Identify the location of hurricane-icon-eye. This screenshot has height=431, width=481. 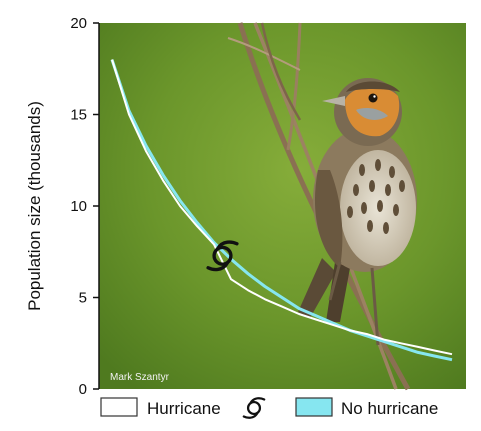
(222, 255).